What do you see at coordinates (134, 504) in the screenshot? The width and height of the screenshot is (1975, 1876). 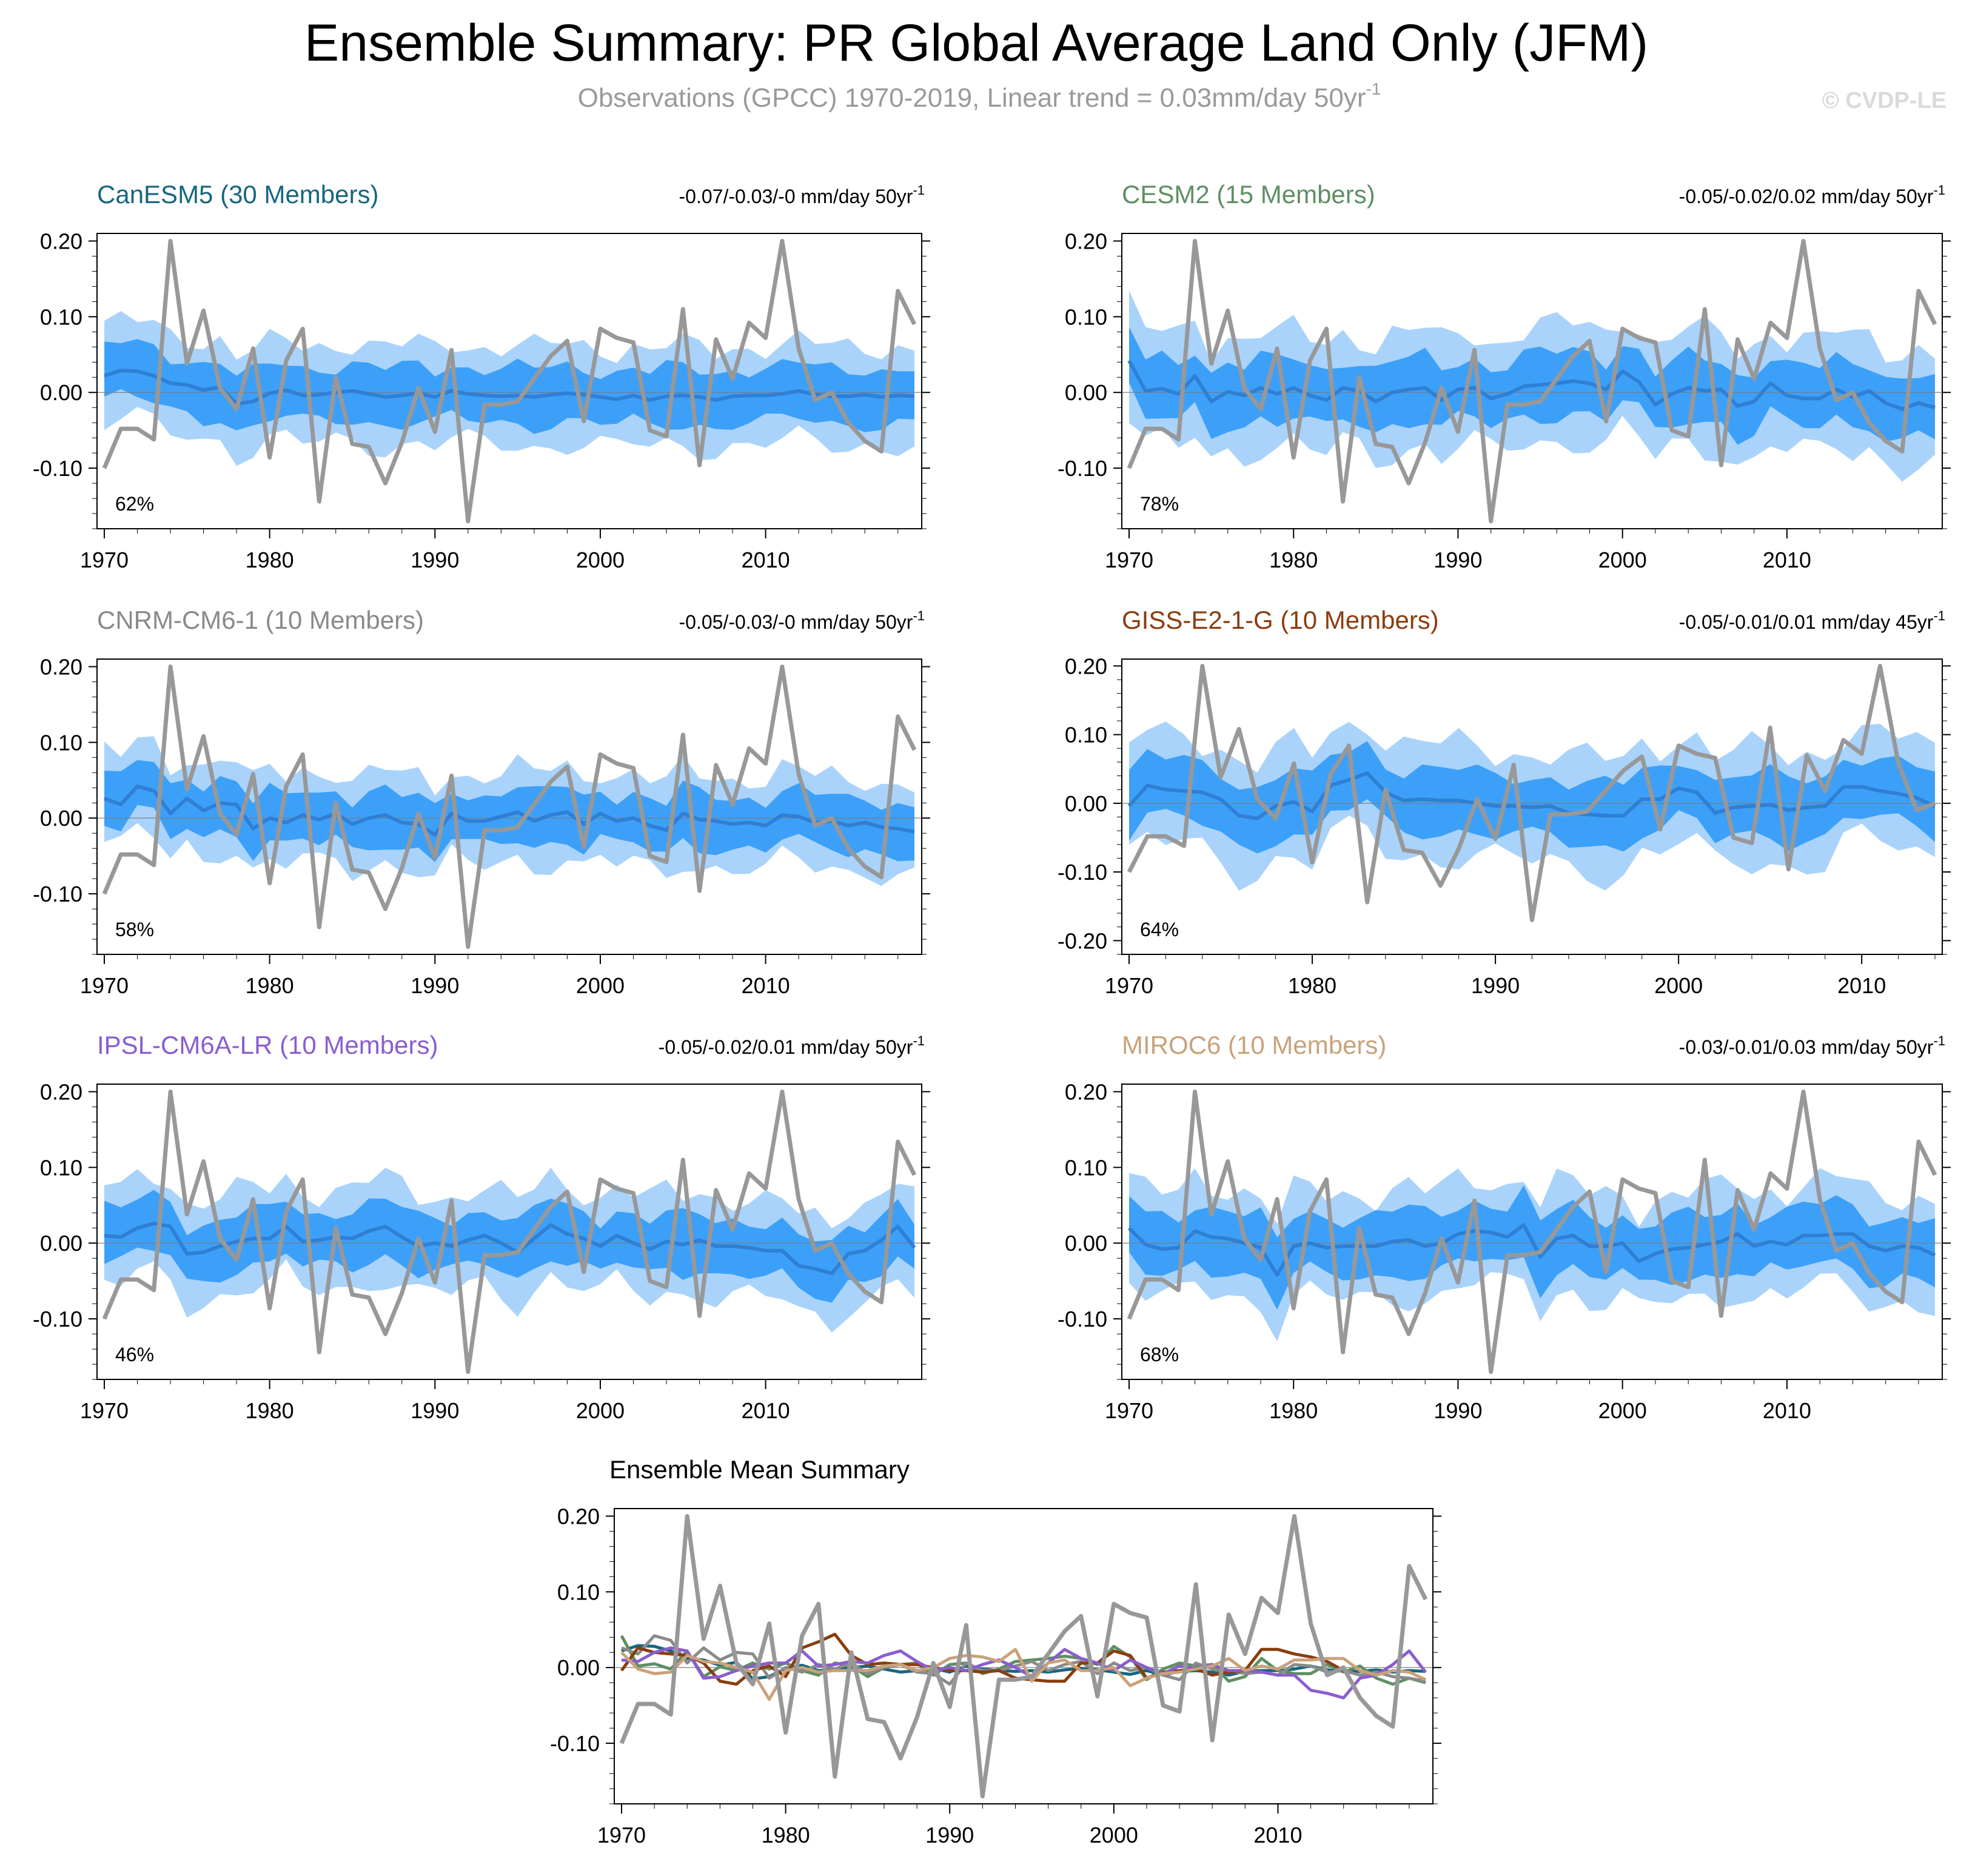 I see `percent-label: 62%` at bounding box center [134, 504].